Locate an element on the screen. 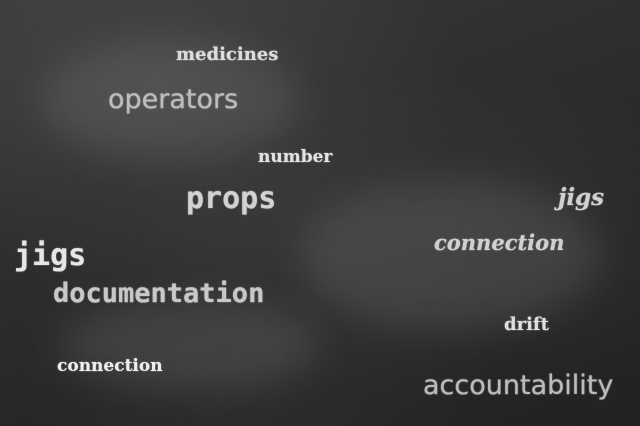 The image size is (640, 426). word-number: number is located at coordinates (295, 157).